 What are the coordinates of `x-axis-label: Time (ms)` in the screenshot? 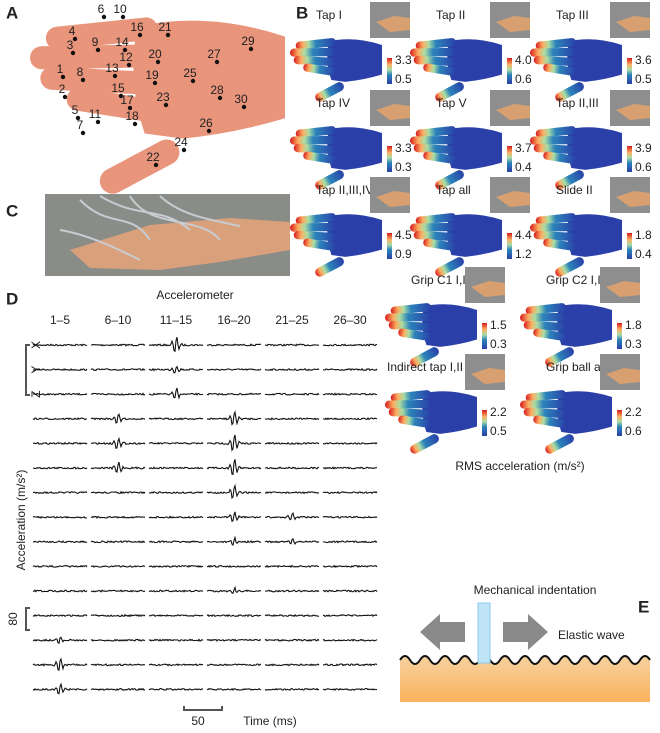 It's located at (270, 721).